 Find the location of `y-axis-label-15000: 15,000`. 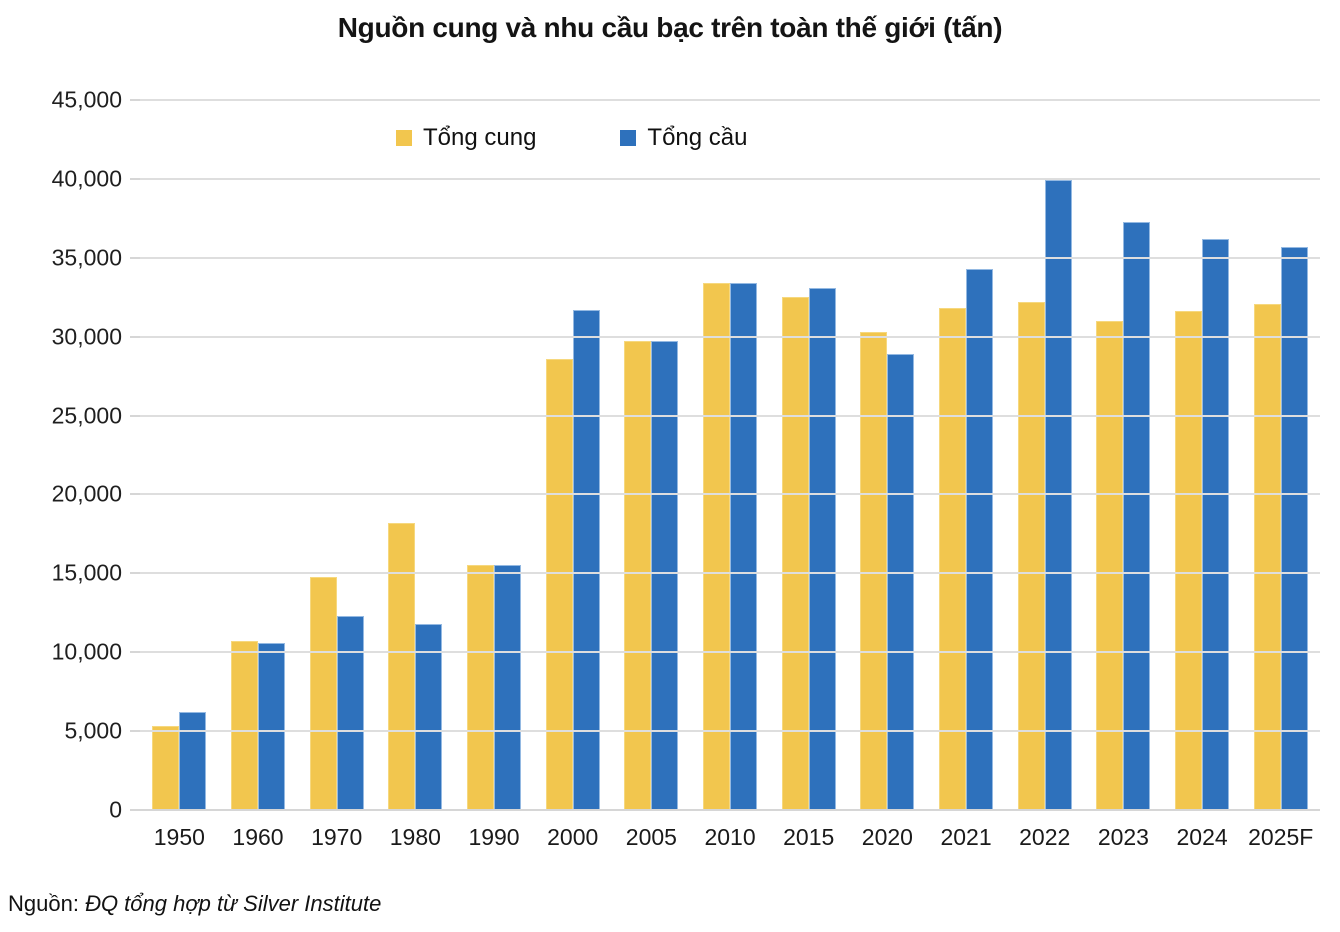

y-axis-label-15000: 15,000 is located at coordinates (86, 572).